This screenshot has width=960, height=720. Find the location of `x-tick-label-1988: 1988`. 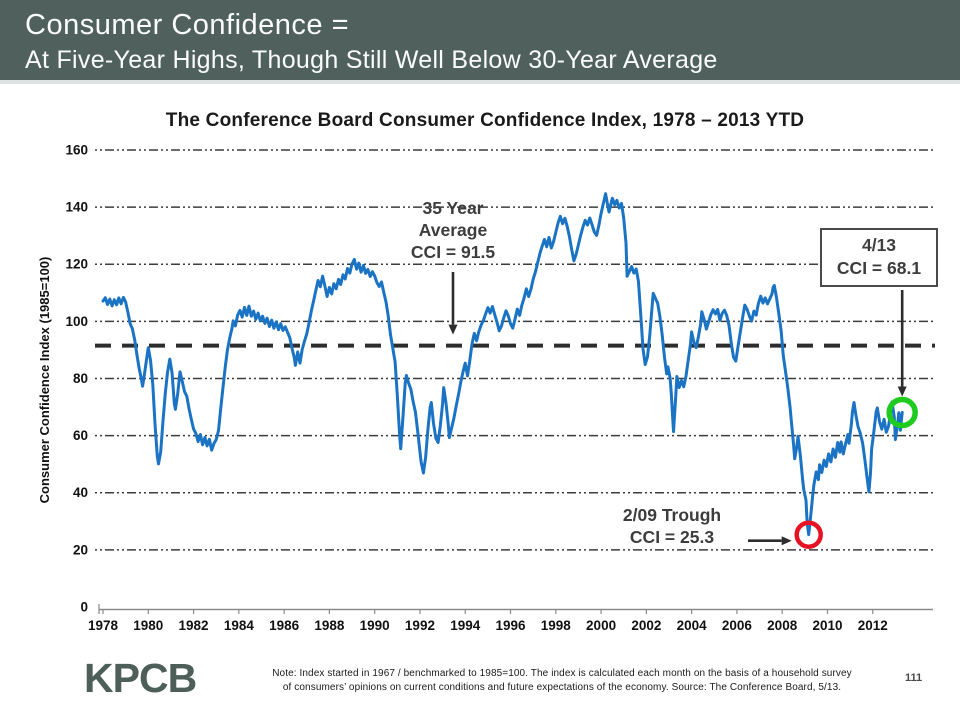

x-tick-label-1988: 1988 is located at coordinates (329, 625).